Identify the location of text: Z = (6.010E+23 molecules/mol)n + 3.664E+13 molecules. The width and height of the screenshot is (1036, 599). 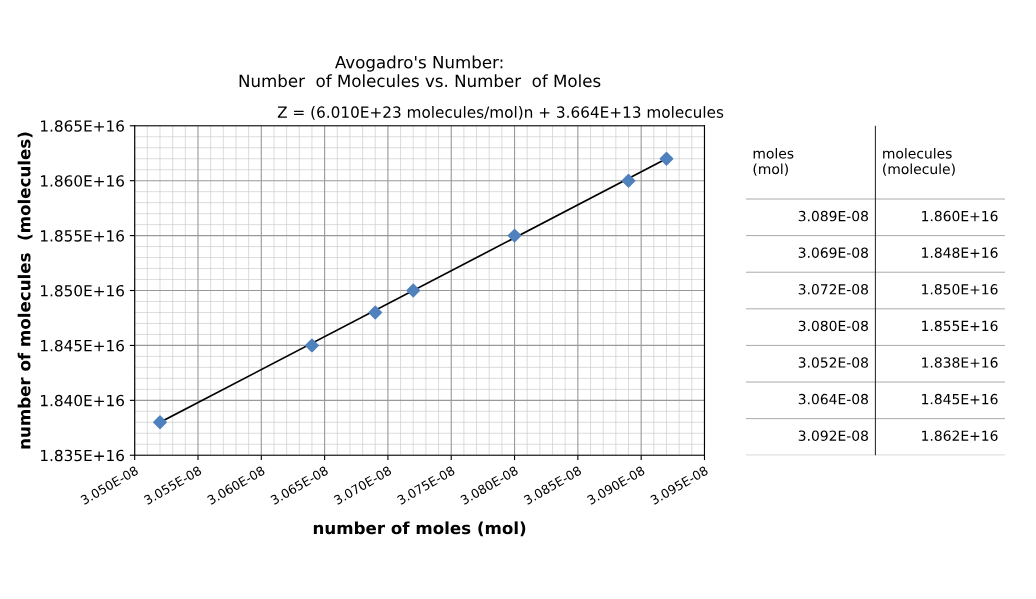
(500, 113).